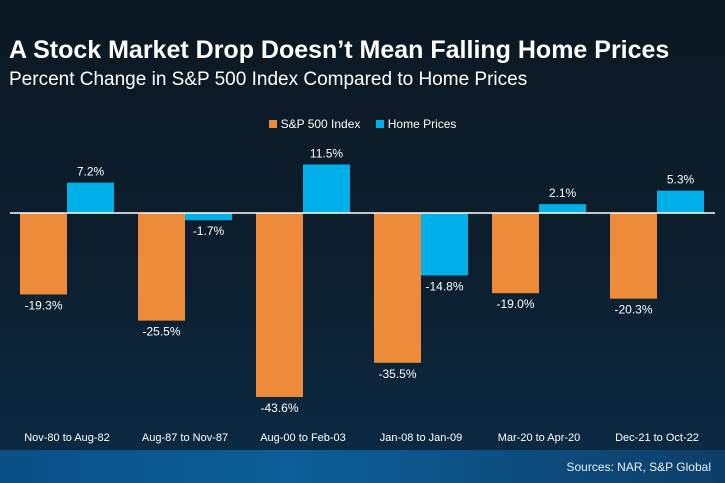 This screenshot has height=483, width=725. I want to click on sources-text: Sources: NAR, S&P Global, so click(638, 467).